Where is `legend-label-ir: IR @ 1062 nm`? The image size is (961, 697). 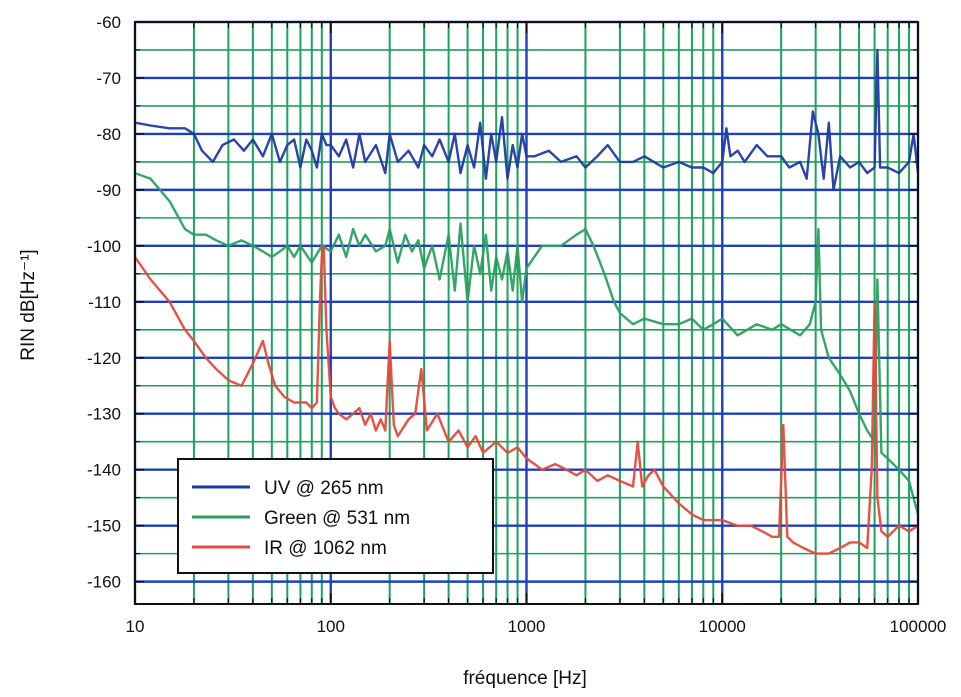
legend-label-ir: IR @ 1062 nm is located at coordinates (325, 548).